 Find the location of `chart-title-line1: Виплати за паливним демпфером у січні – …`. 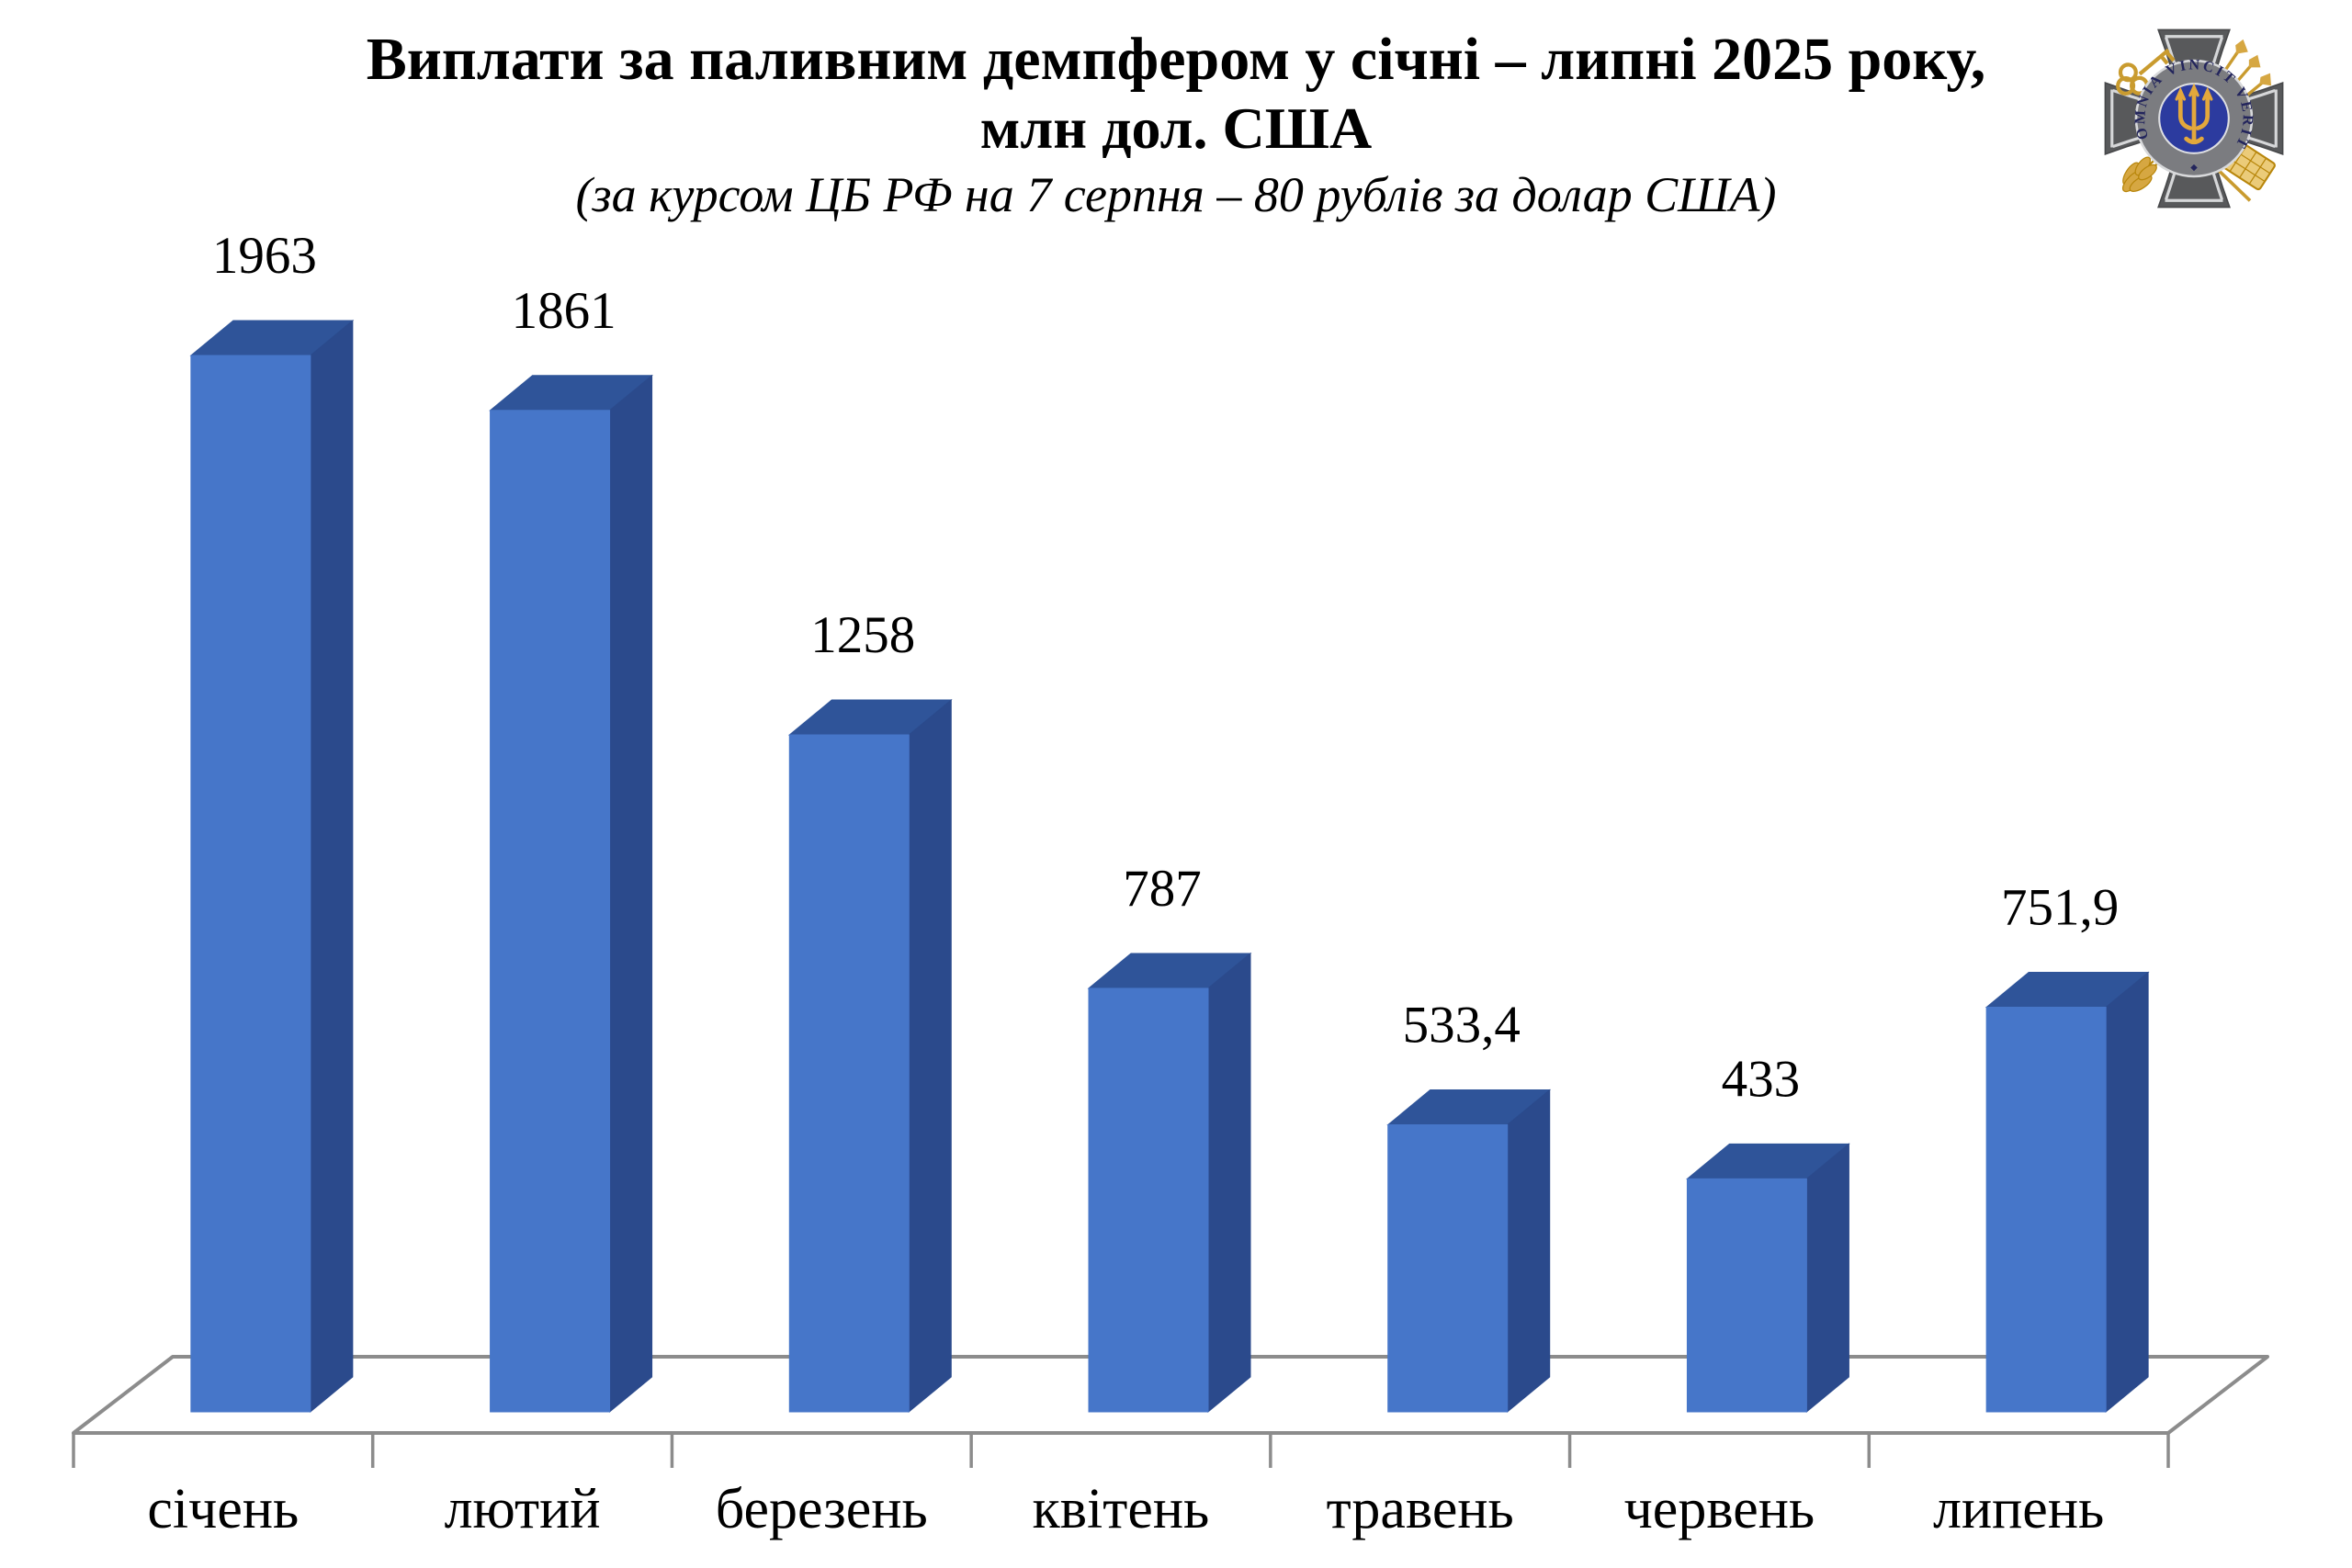

chart-title-line1: Виплати за паливним демпфером у січні – … is located at coordinates (1176, 59).